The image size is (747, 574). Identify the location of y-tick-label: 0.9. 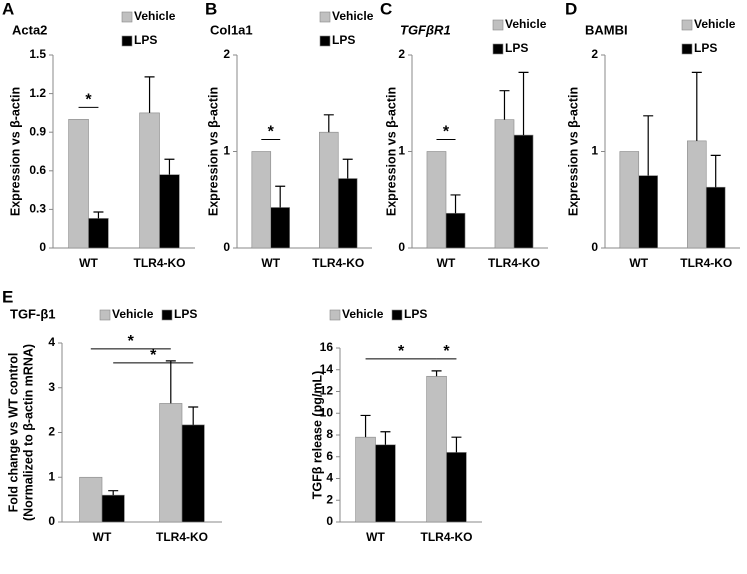
(37, 131).